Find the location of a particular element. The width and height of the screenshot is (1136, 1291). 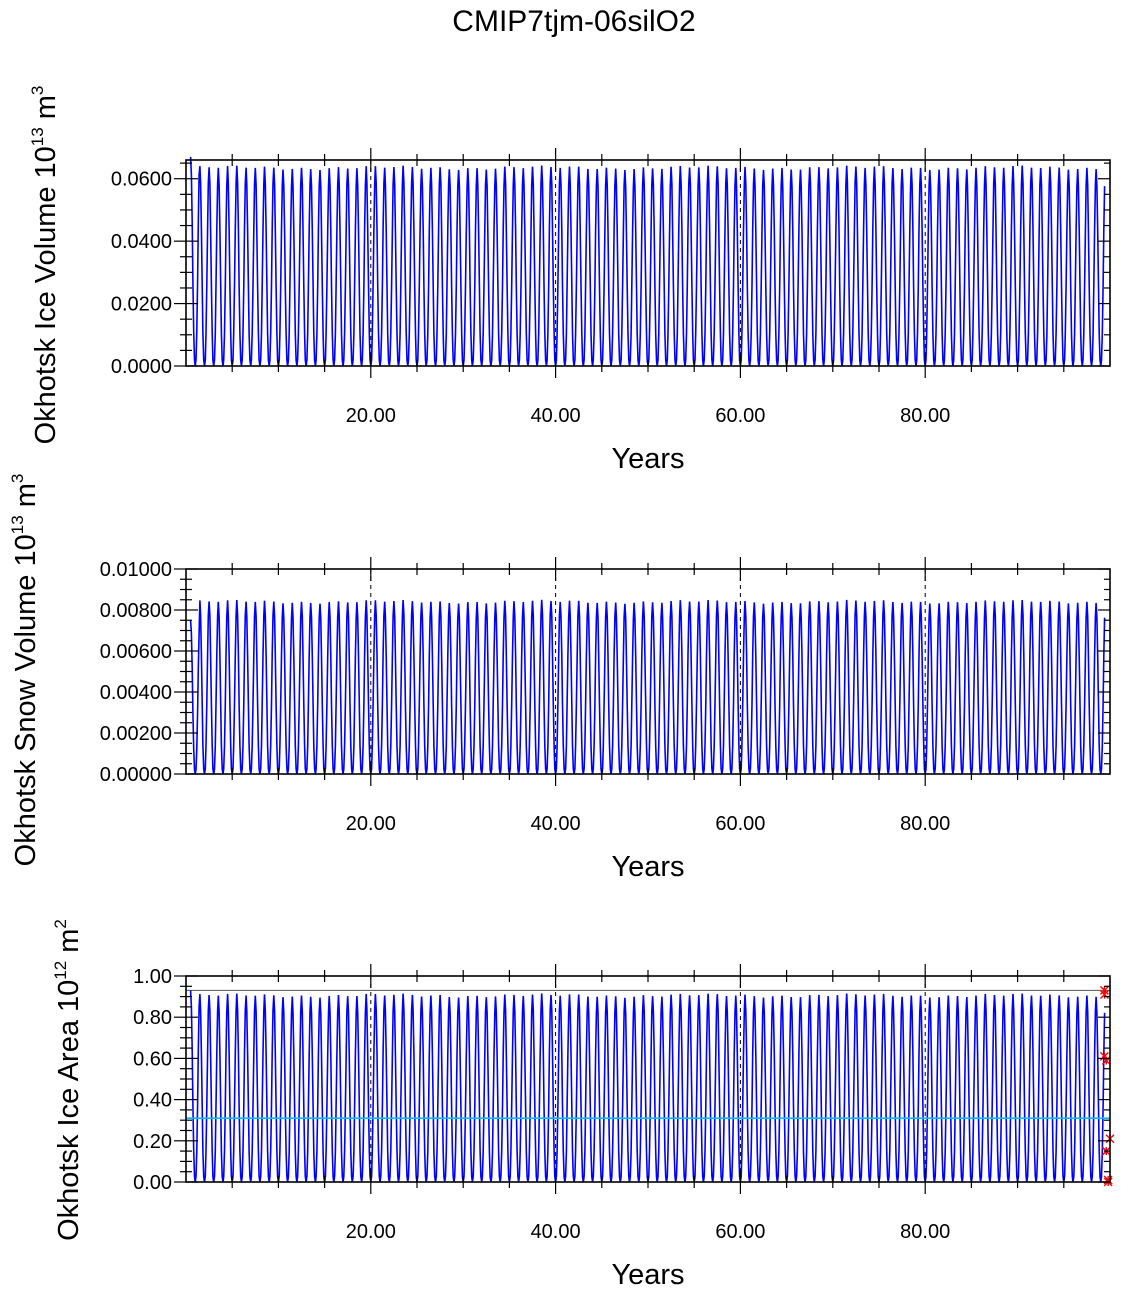

ice-area-xlabel: Years is located at coordinates (647, 1275).